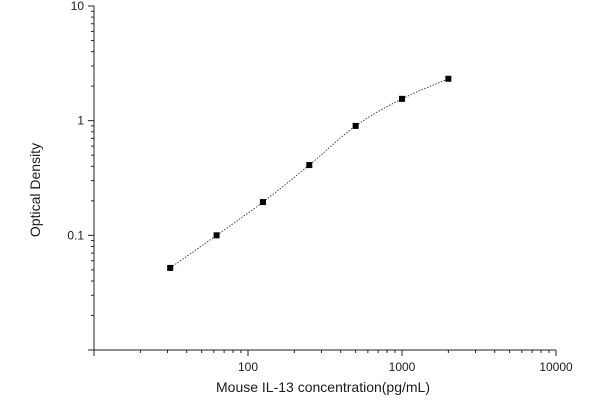 This screenshot has width=600, height=405. What do you see at coordinates (556, 367) in the screenshot?
I see `x-tick-label: 10000` at bounding box center [556, 367].